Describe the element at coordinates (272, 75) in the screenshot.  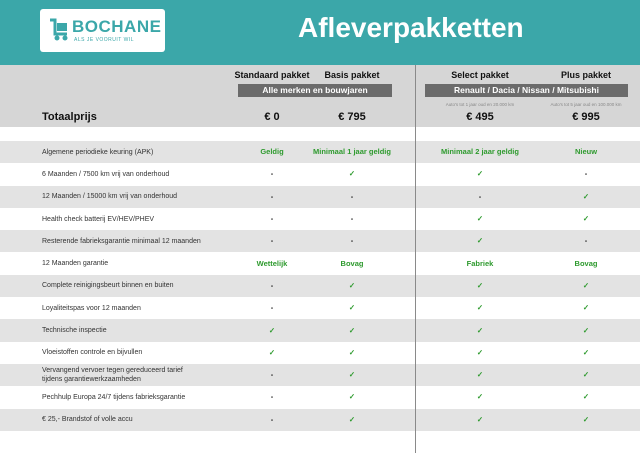
I see `package-name: Standaard pakket` at that location.